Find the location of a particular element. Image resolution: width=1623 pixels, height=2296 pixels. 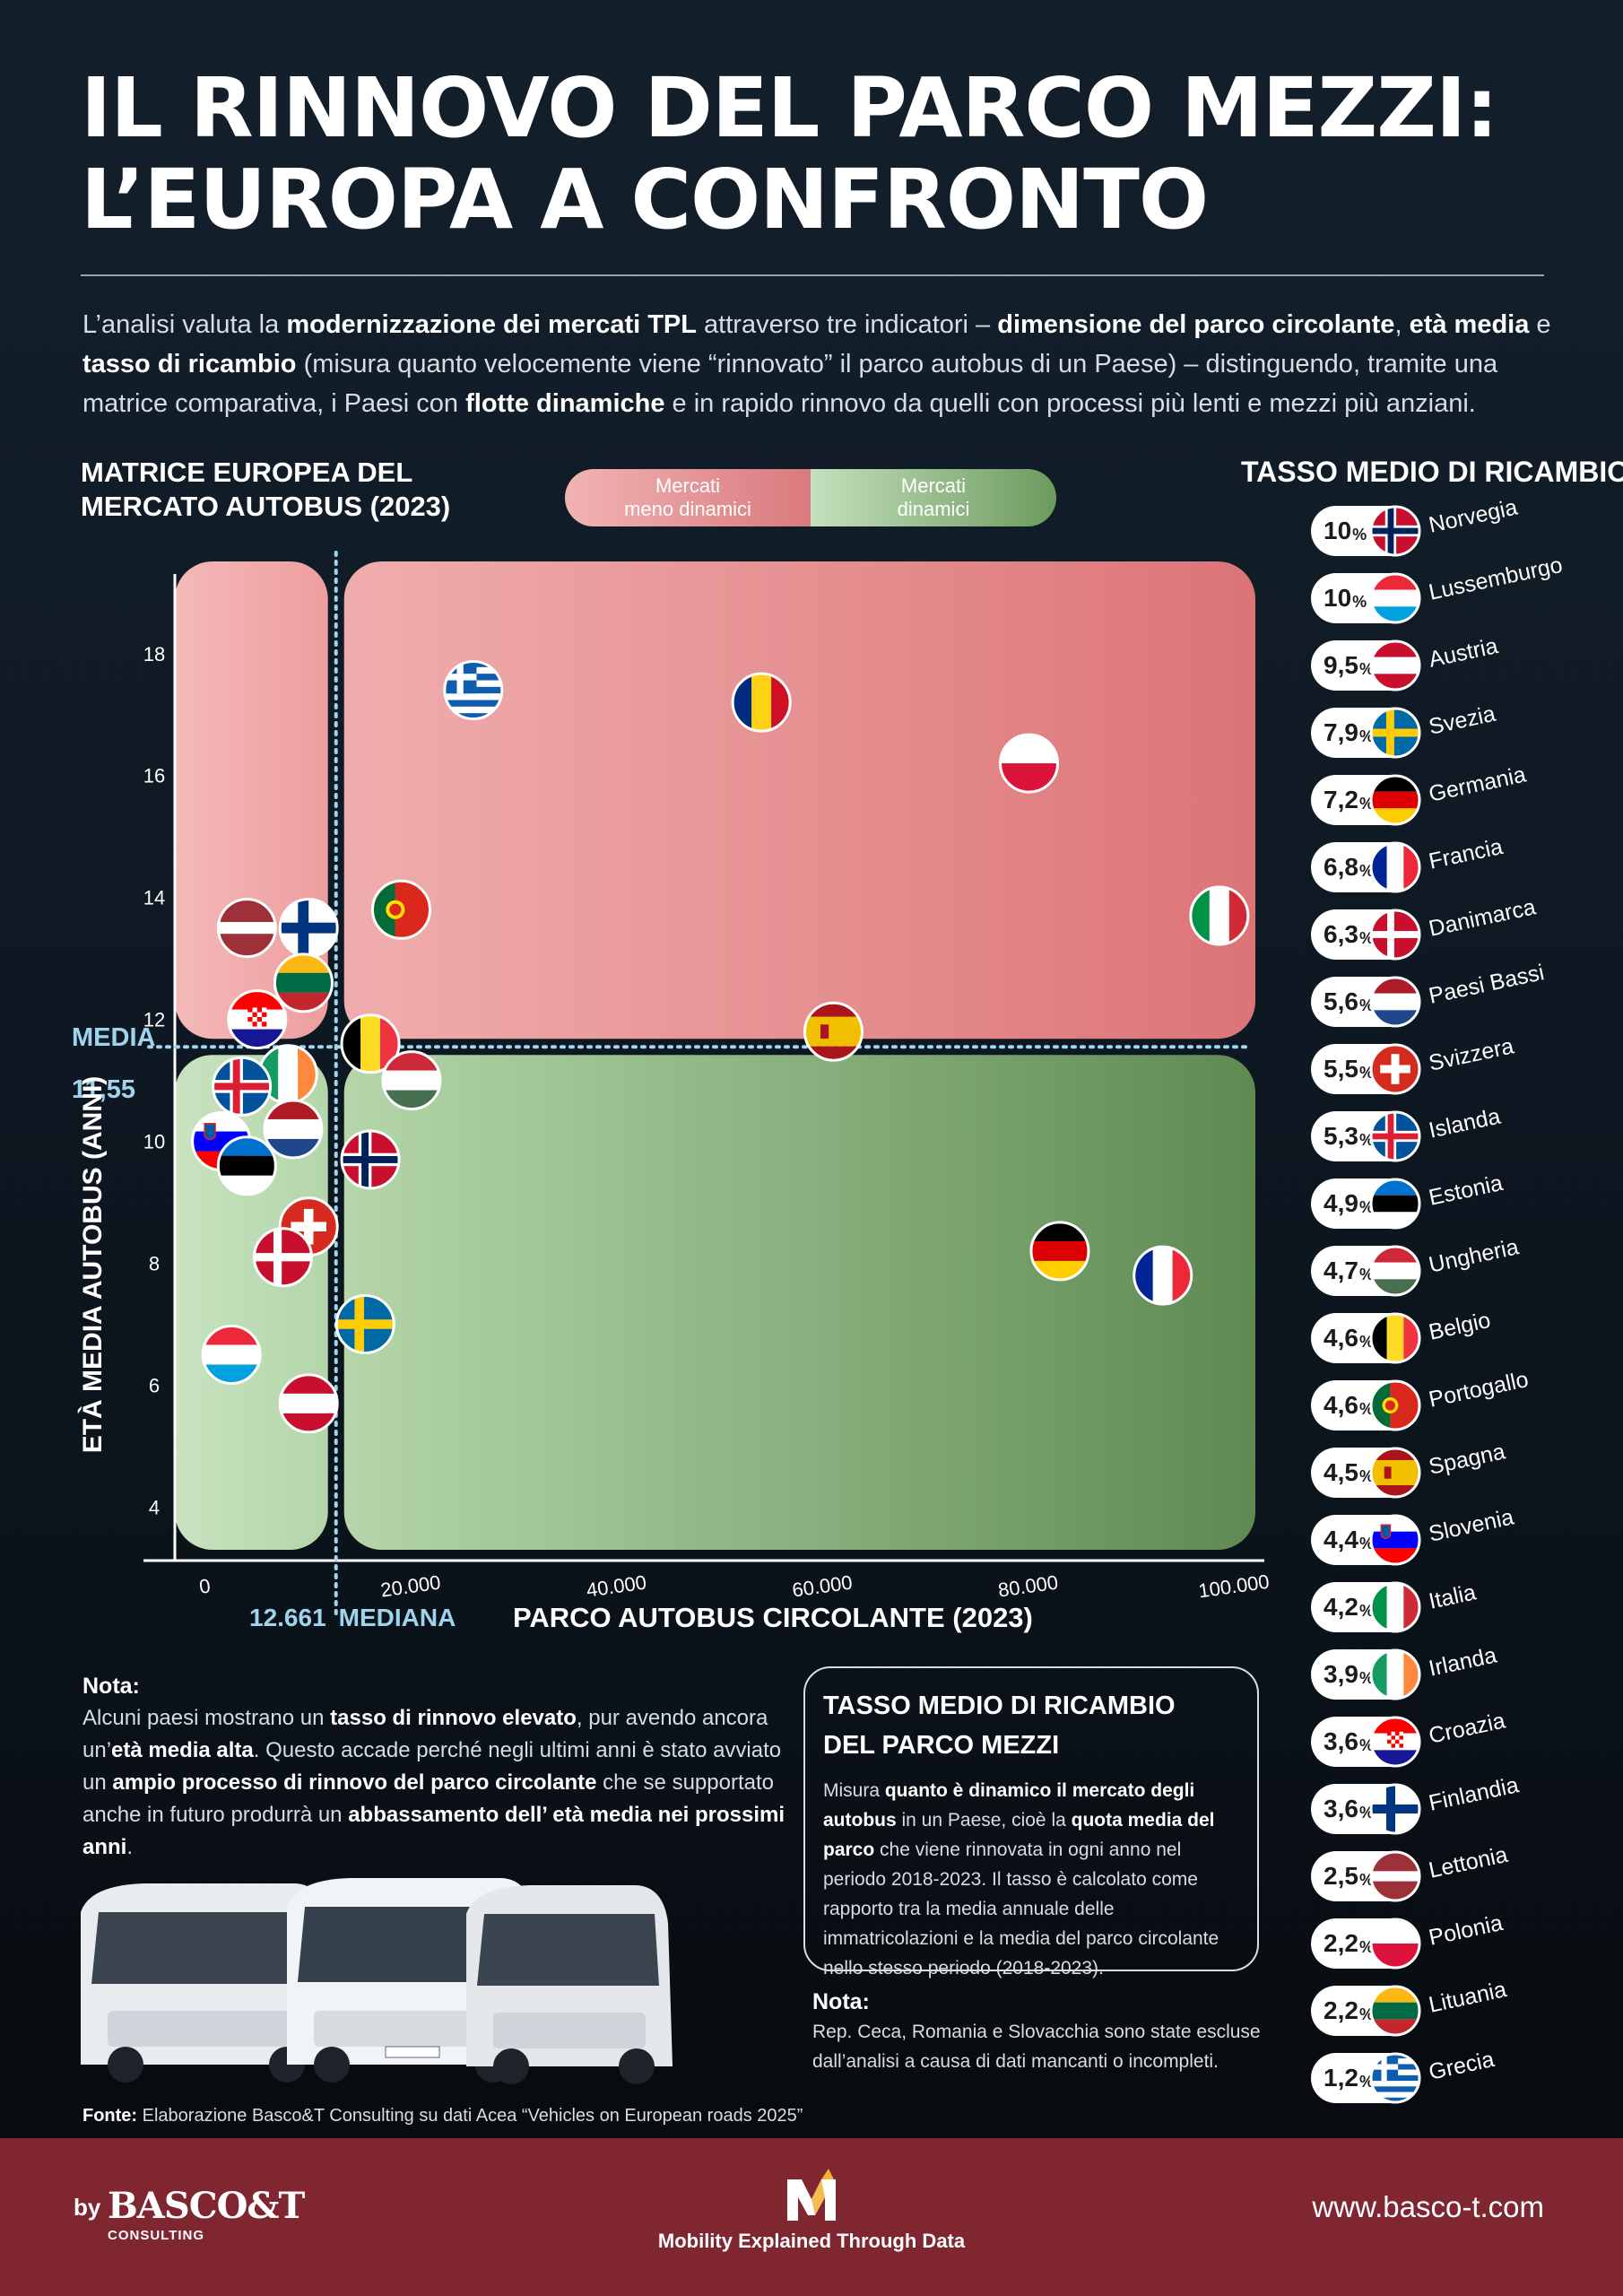

flag-slovenia-icon is located at coordinates (1395, 1540).